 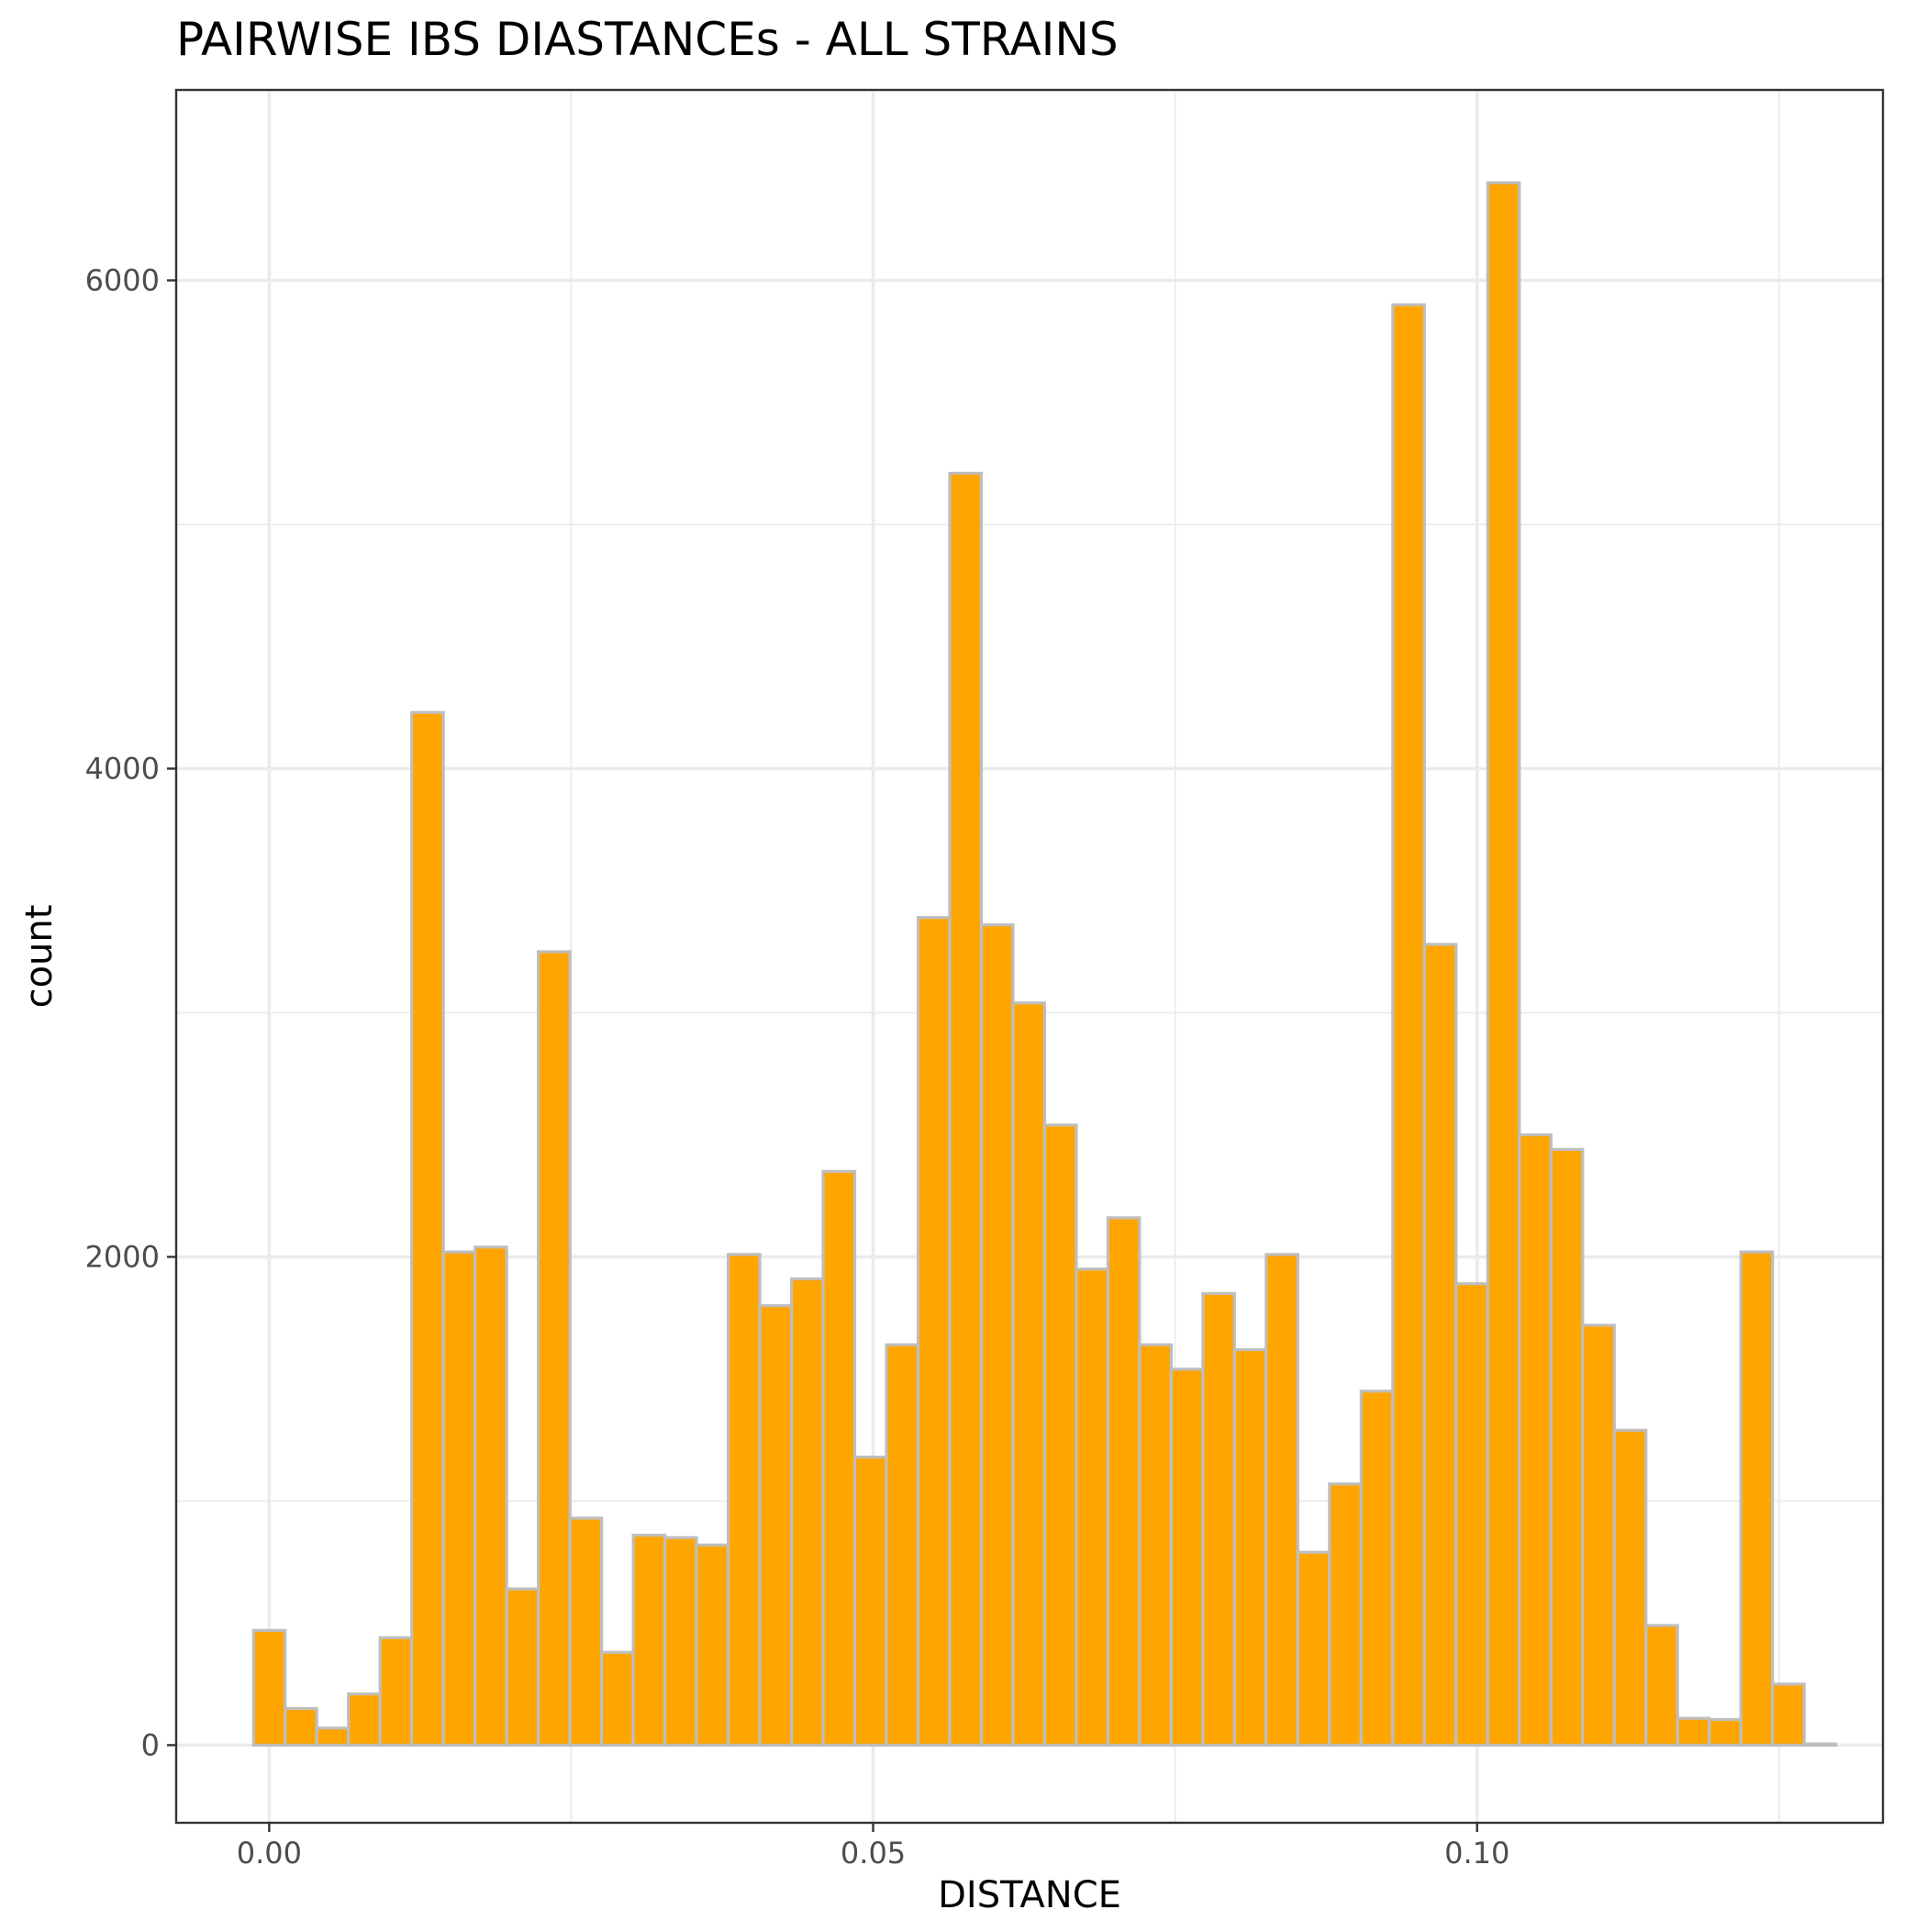 I want to click on y-tick-label: 4000, so click(x=123, y=769).